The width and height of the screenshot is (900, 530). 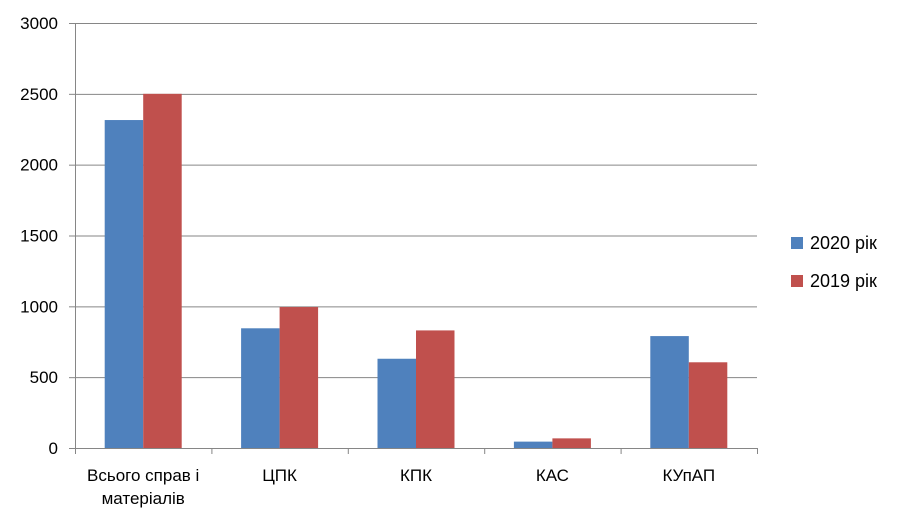 What do you see at coordinates (39, 165) in the screenshot?
I see `y-tick-label: 2000` at bounding box center [39, 165].